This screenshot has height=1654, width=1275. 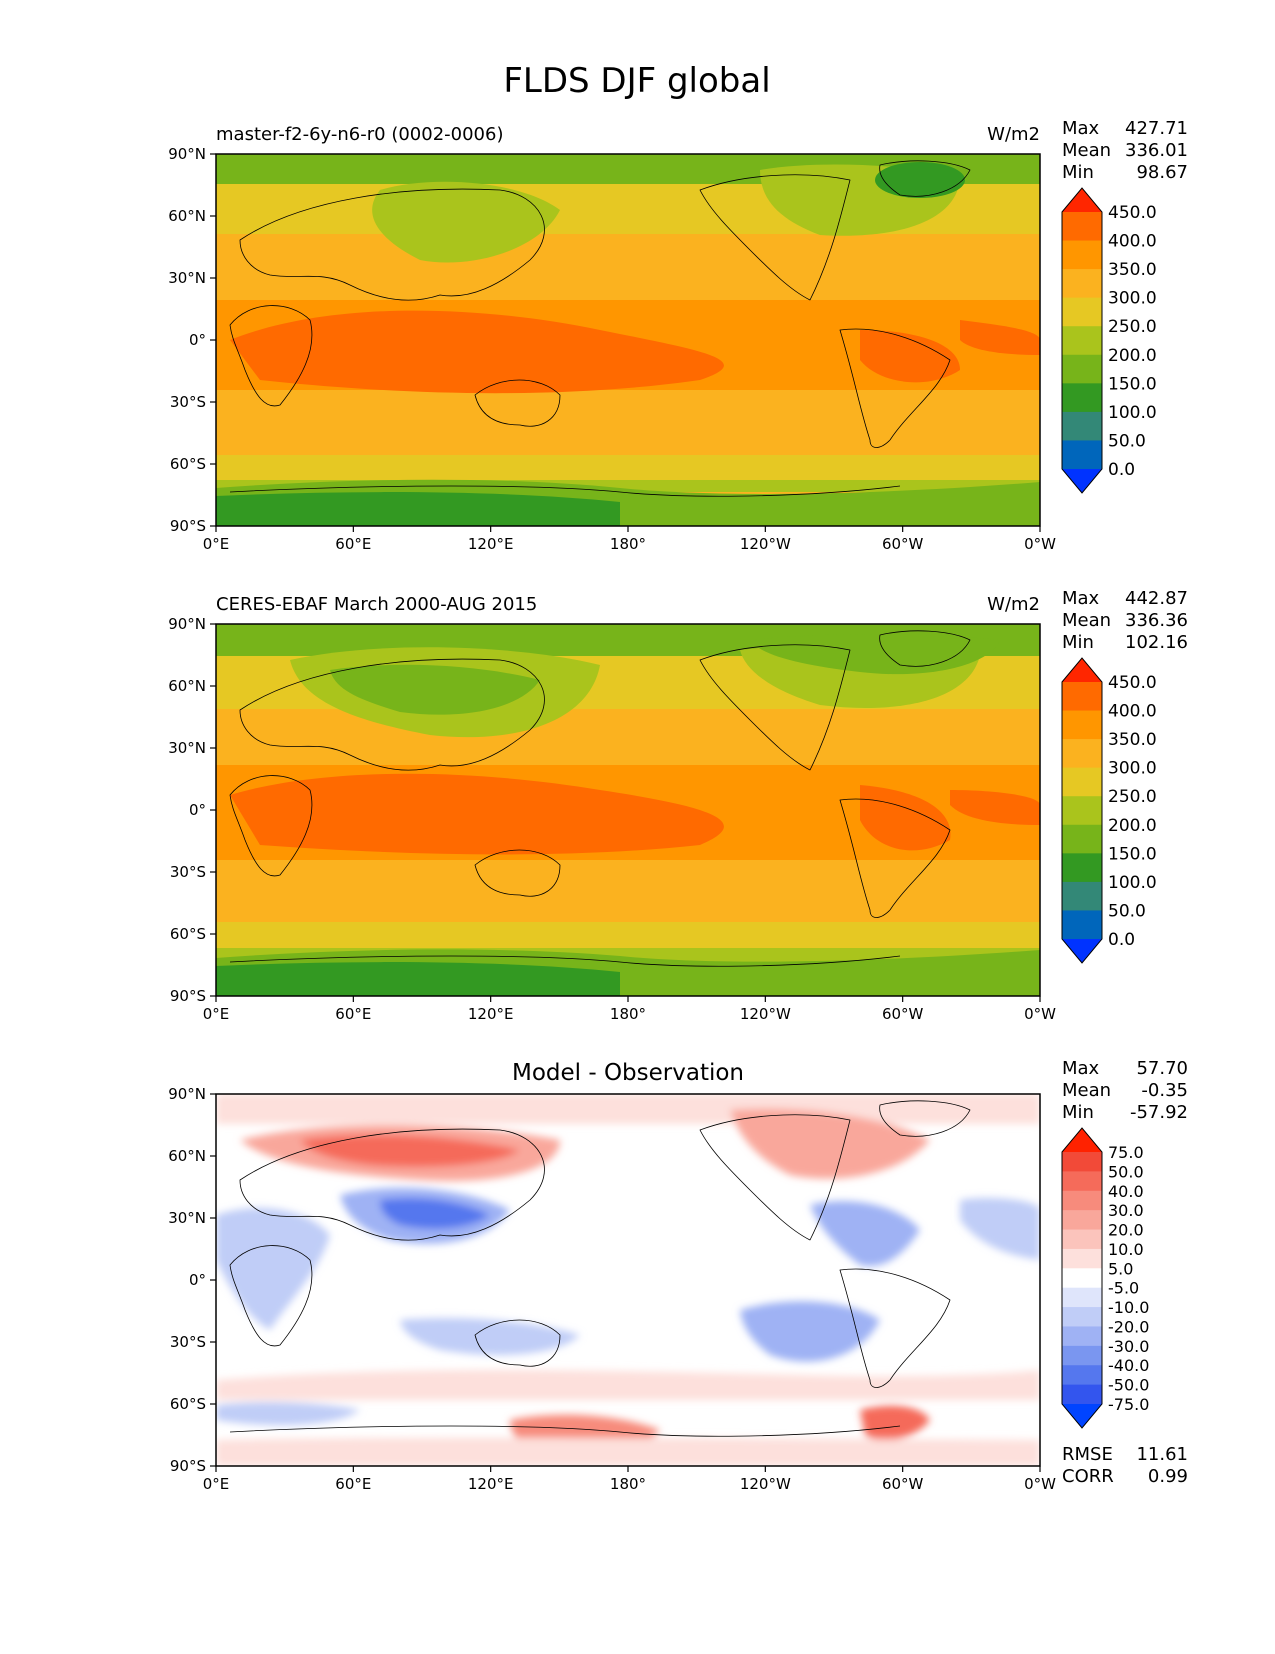 What do you see at coordinates (1156, 620) in the screenshot?
I see `mean-value: 336.36` at bounding box center [1156, 620].